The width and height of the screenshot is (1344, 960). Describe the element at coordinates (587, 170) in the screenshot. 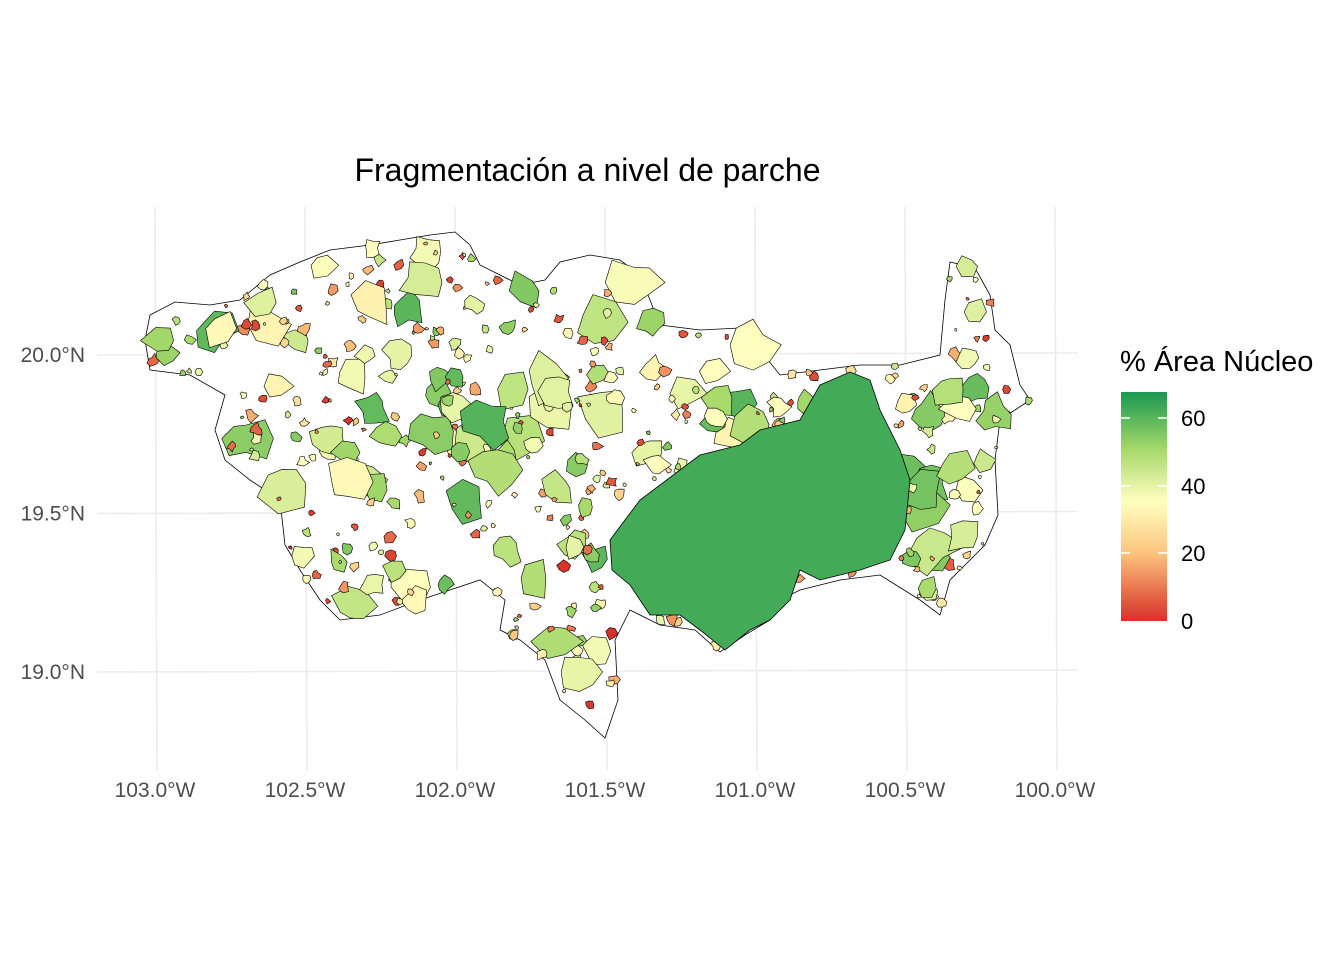

I see `map-title: Fragmentación a nivel de parche` at that location.